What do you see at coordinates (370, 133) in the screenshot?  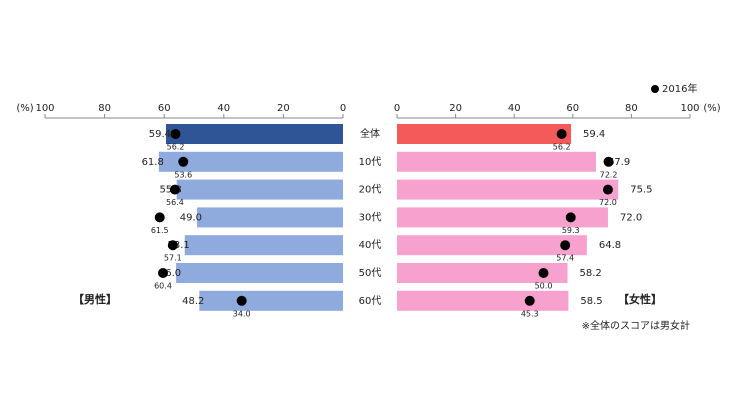 I see `category-label: 全体` at bounding box center [370, 133].